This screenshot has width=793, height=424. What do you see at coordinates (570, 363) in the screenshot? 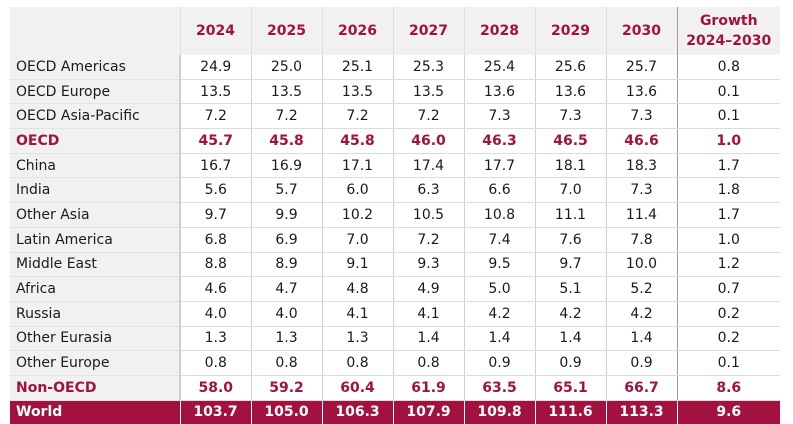
I see `value-cell-2029: 0.9` at bounding box center [570, 363].